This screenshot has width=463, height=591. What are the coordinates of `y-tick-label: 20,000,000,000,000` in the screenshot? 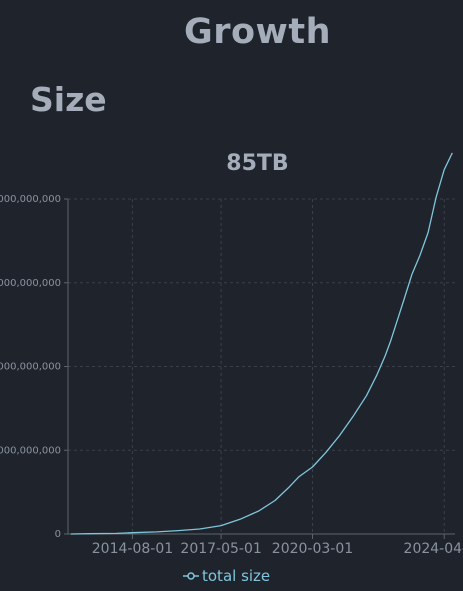 It's located at (30, 450).